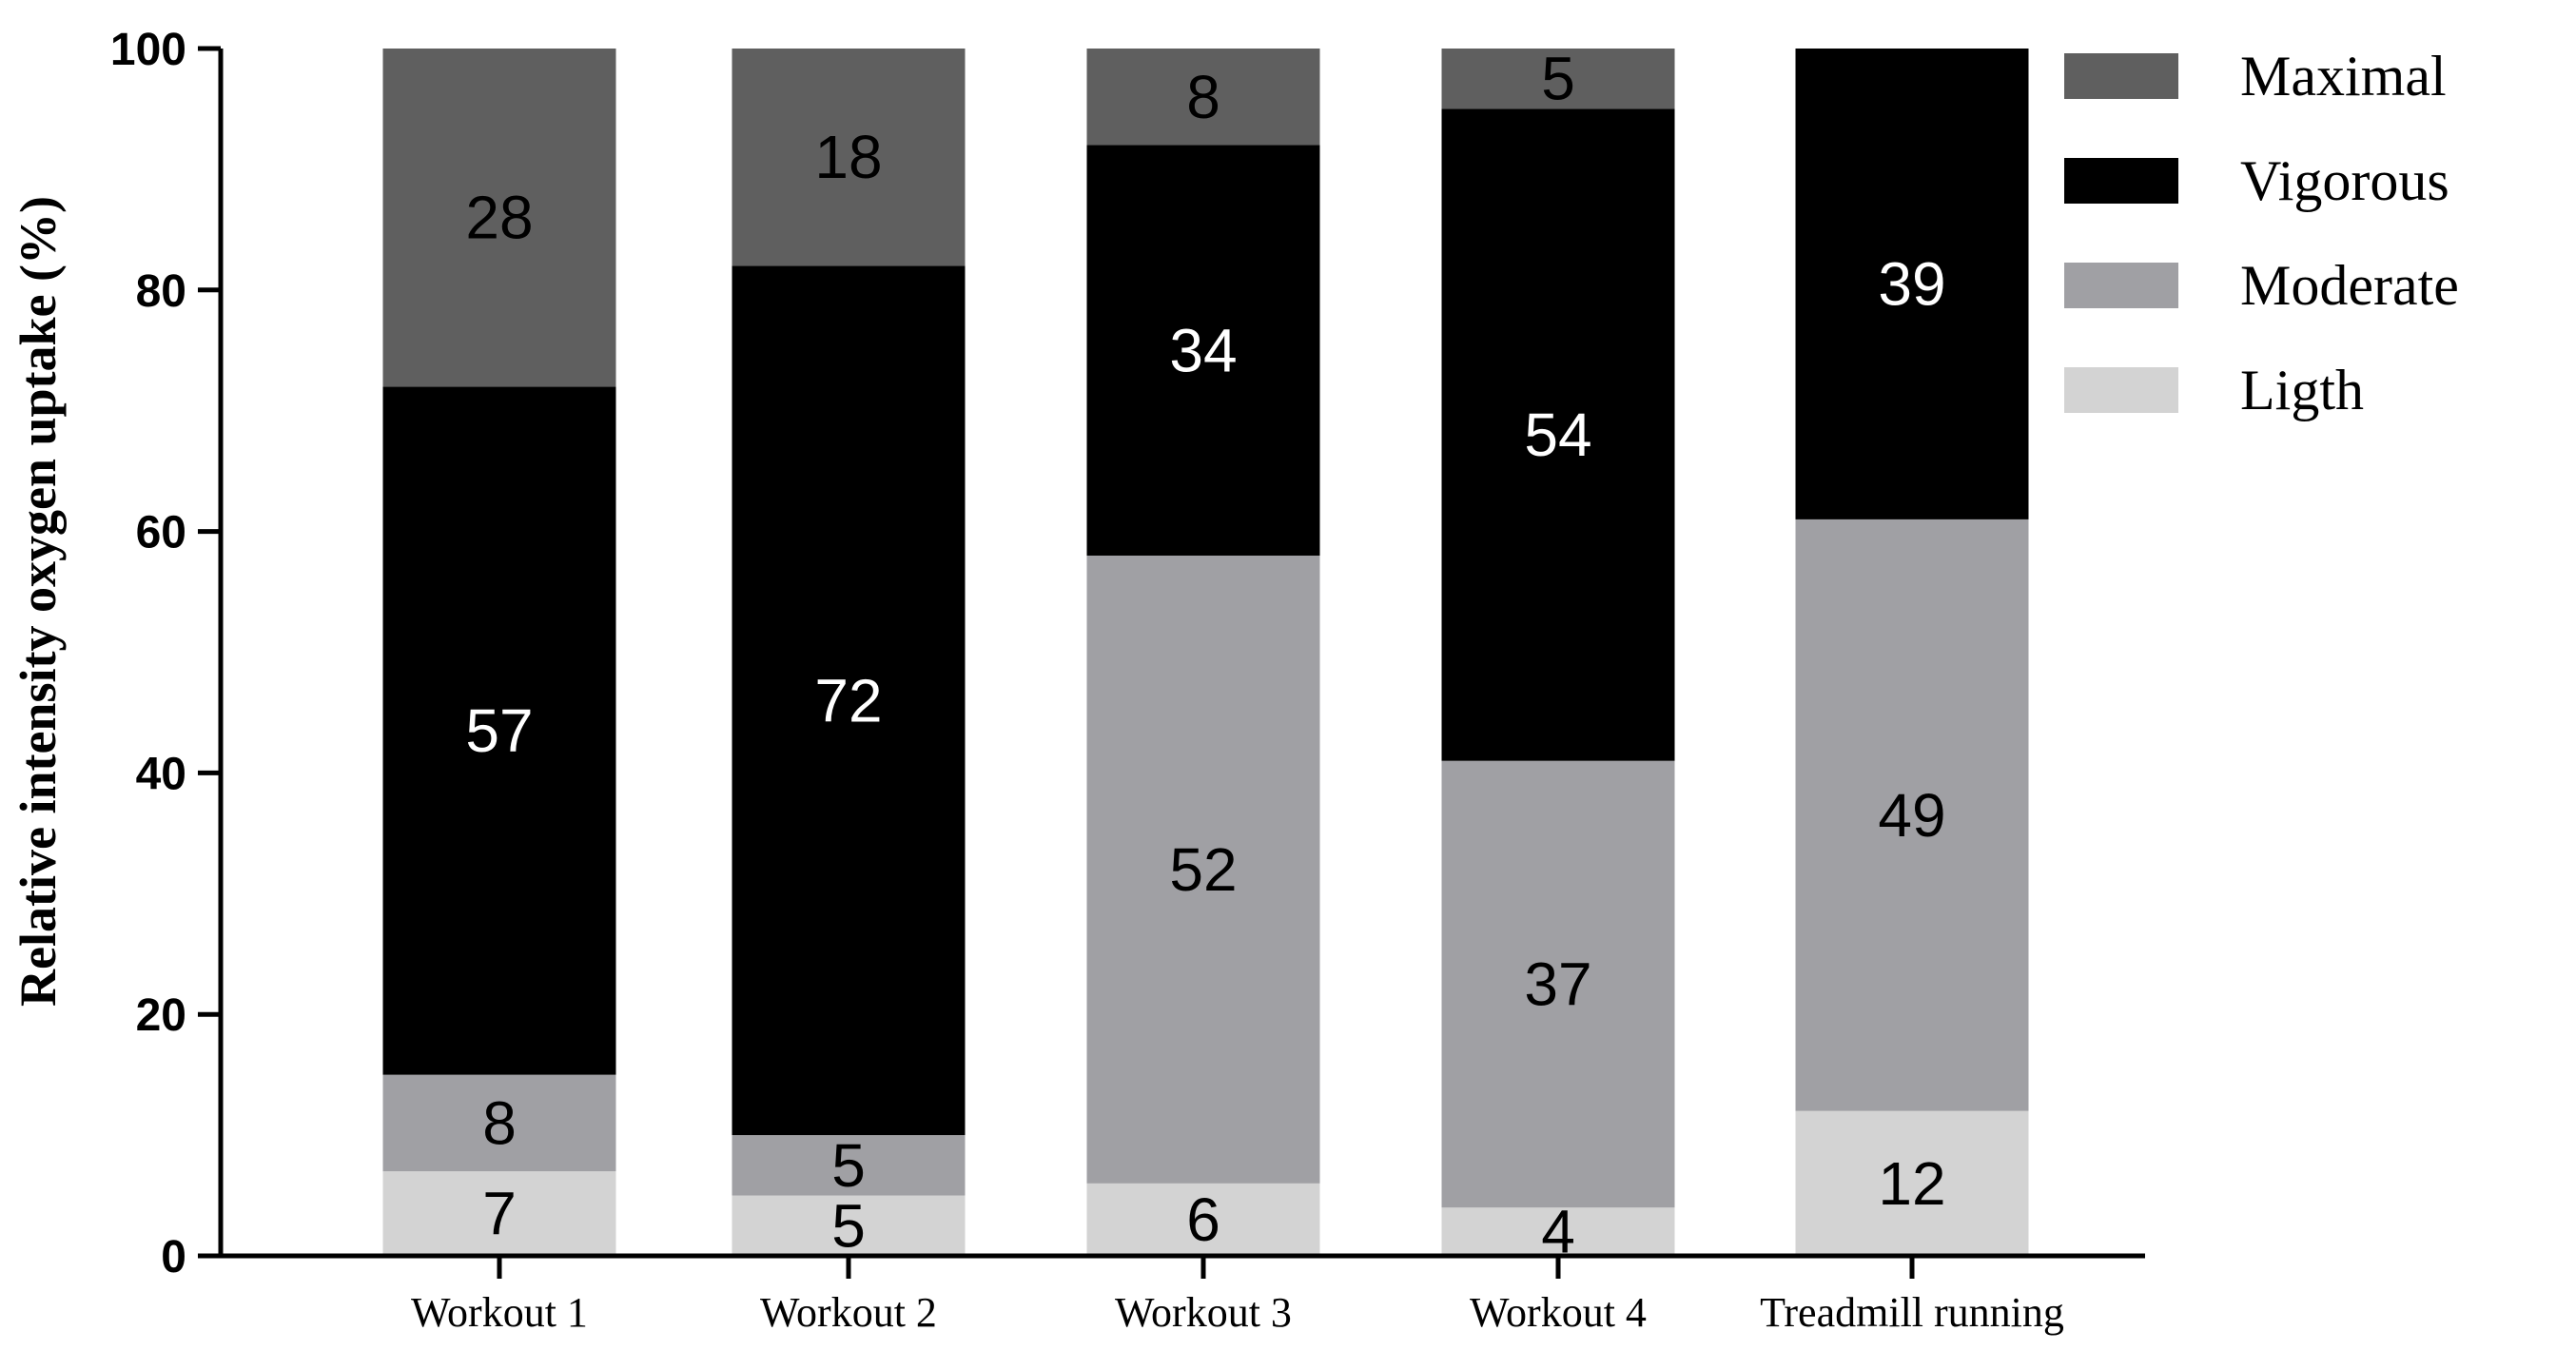 The width and height of the screenshot is (2576, 1351). I want to click on legend-label-vigorous: Vigorous, so click(2345, 180).